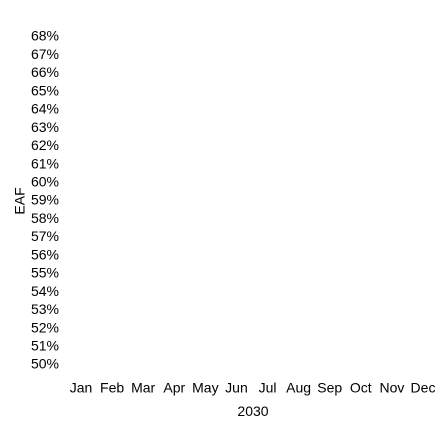 This screenshot has width=445, height=425. Describe the element at coordinates (268, 388) in the screenshot. I see `x-tick-label: Jul` at that location.